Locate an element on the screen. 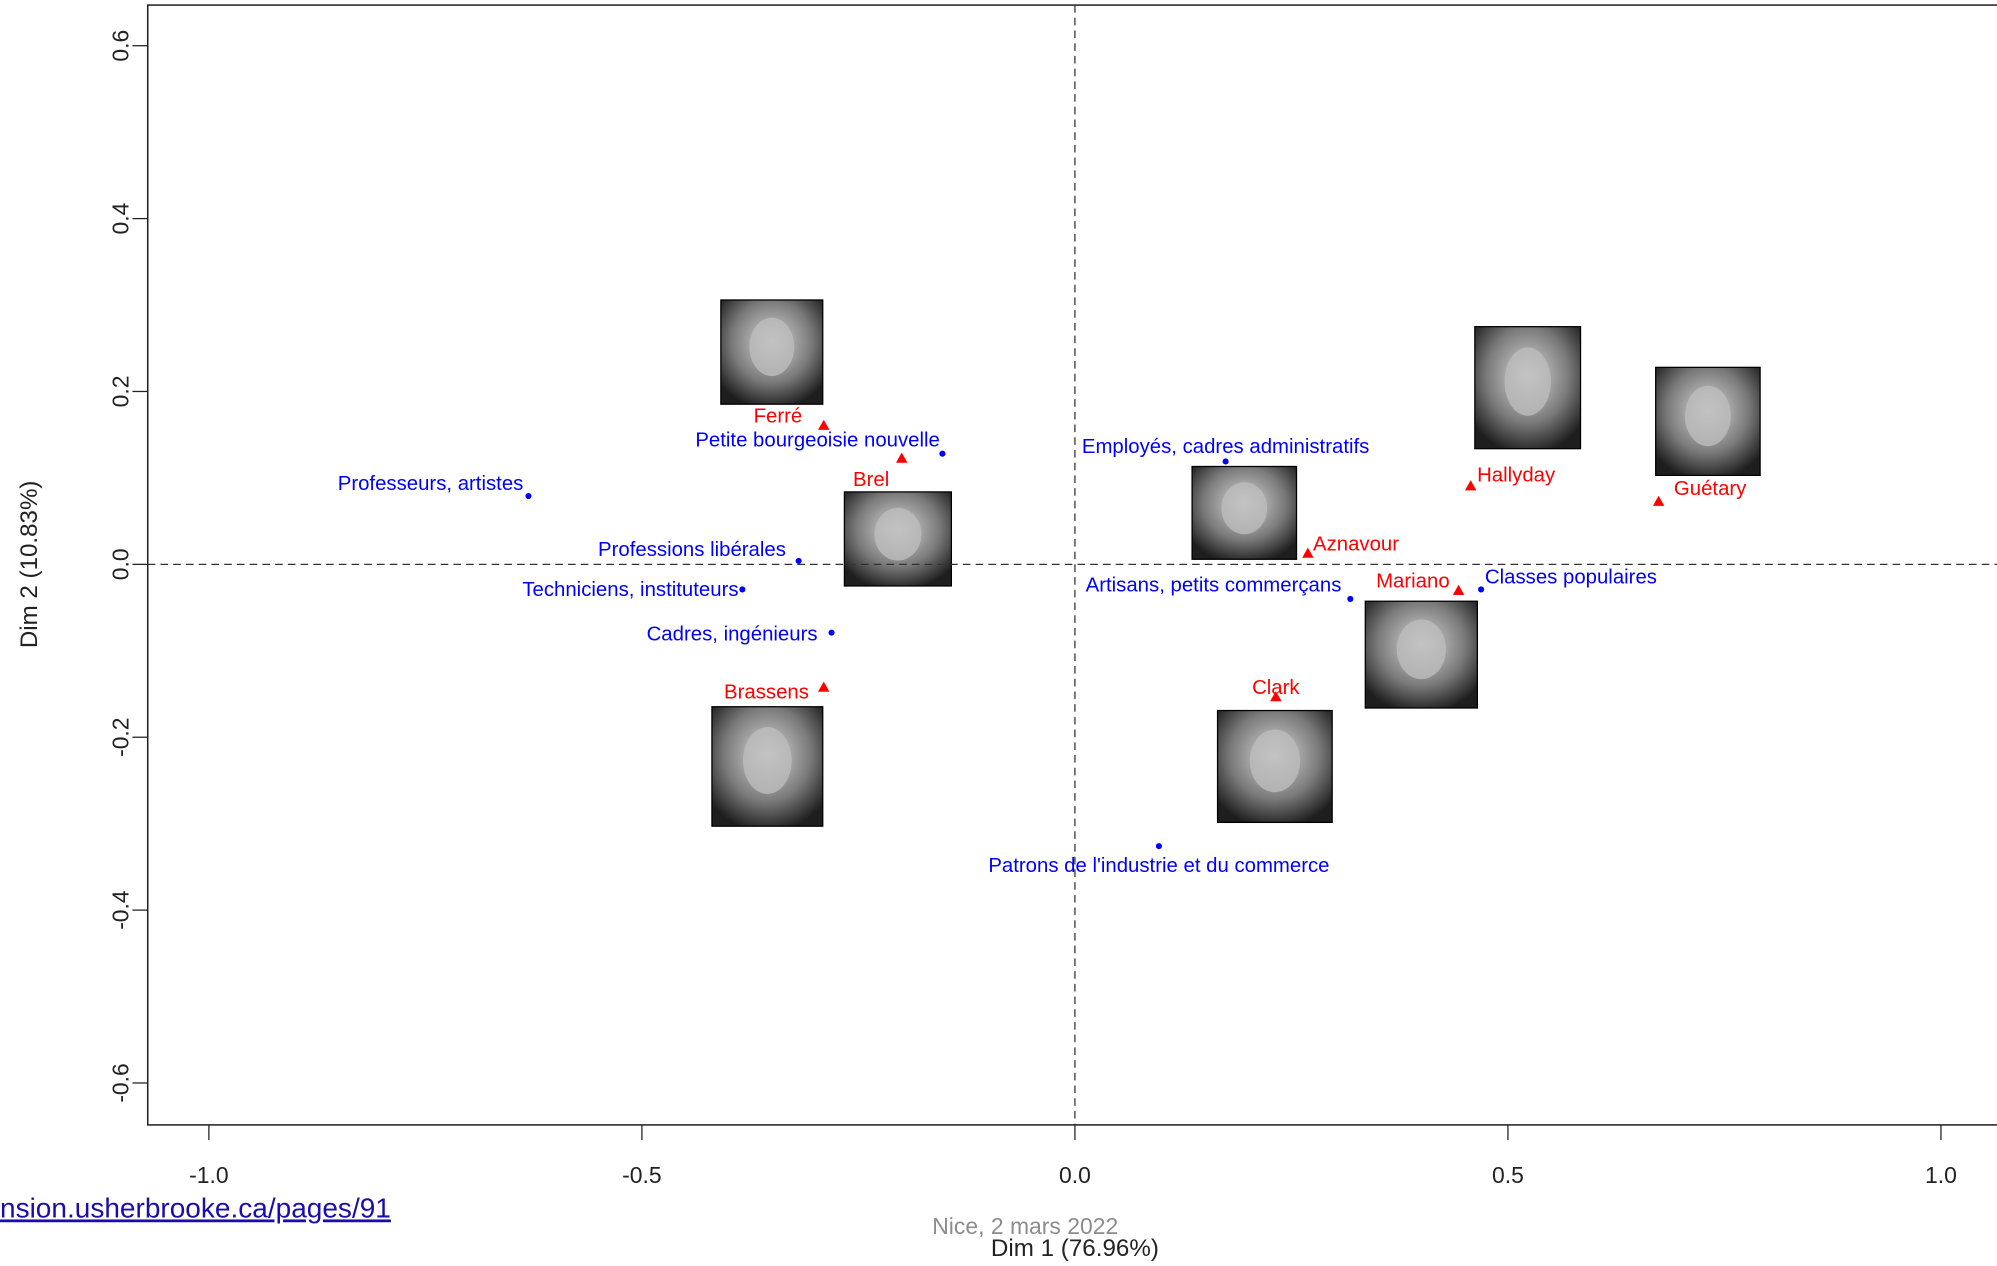 Image resolution: width=1997 pixels, height=1266 pixels. point-label: Artisans, petits commerçans is located at coordinates (1214, 586).